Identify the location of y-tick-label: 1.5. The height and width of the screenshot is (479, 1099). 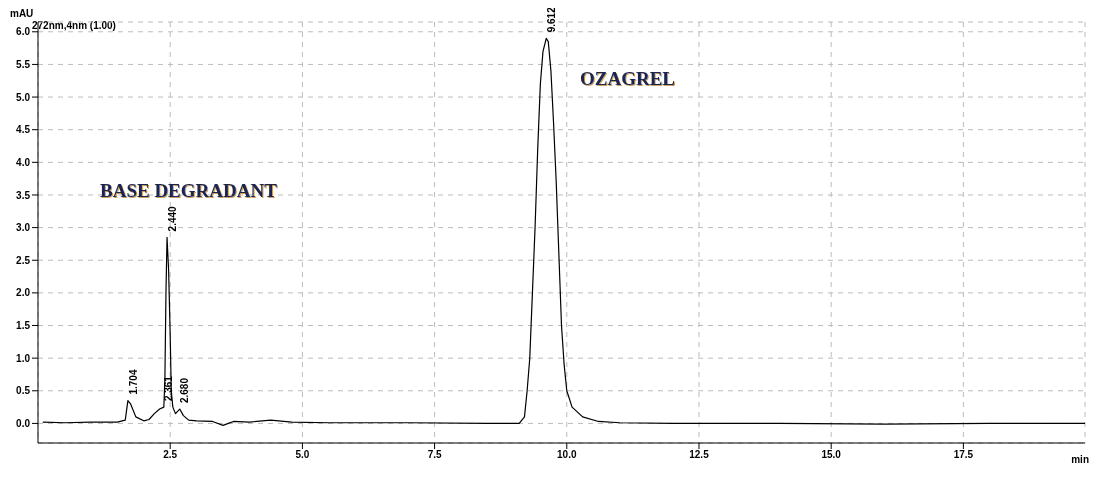
(23, 326).